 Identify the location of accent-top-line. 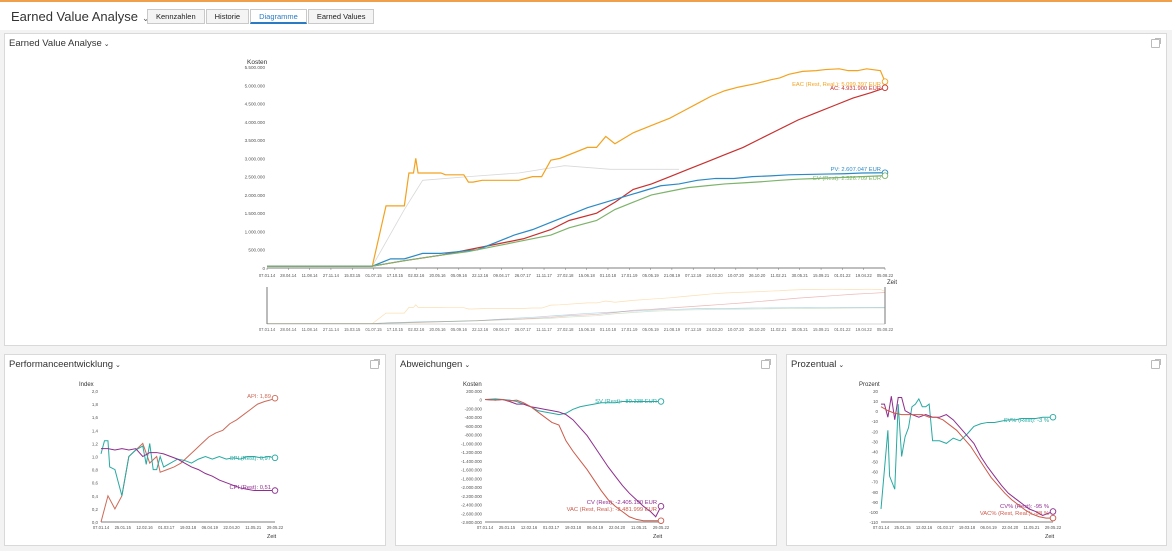
(586, 1).